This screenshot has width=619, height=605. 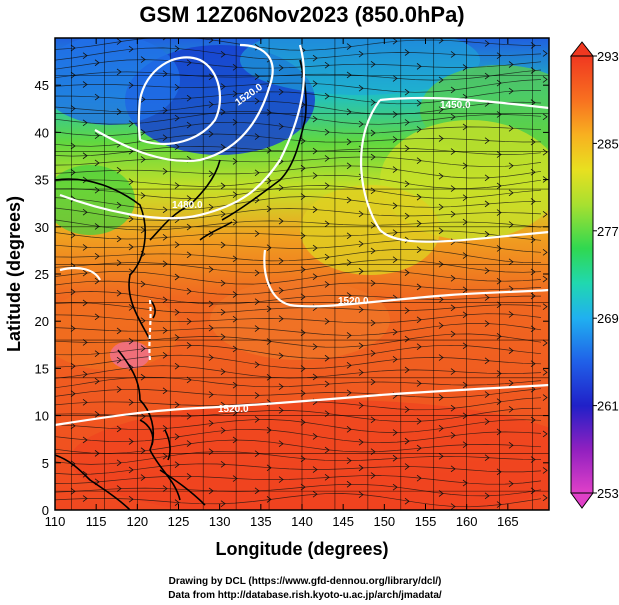 What do you see at coordinates (42, 416) in the screenshot?
I see `y-tick-label: 10` at bounding box center [42, 416].